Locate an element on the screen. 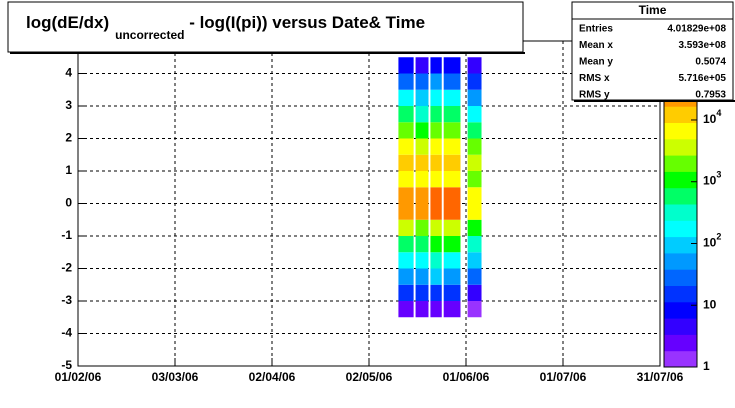 The height and width of the screenshot is (408, 735). x-tick-label: 01/02/06 is located at coordinates (78, 377).